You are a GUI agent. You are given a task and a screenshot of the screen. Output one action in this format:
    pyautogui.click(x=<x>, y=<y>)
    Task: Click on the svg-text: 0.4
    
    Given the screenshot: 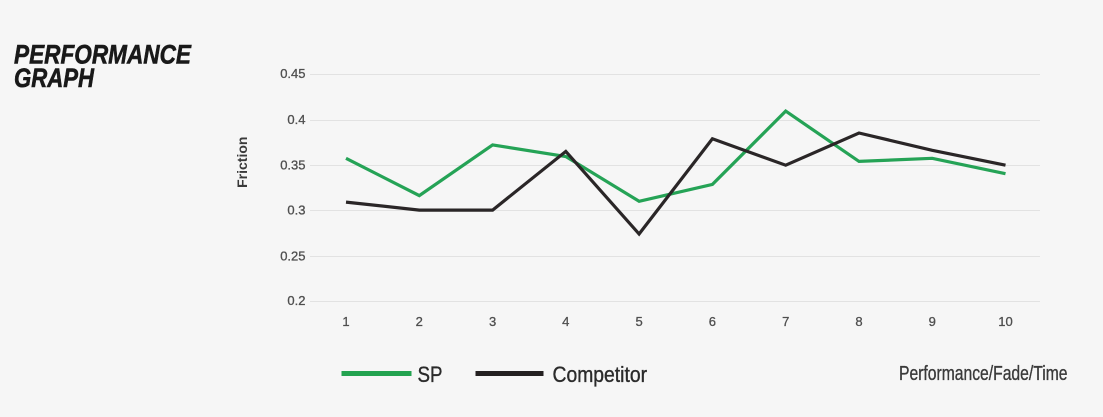 What is the action you would take?
    pyautogui.click(x=296, y=119)
    